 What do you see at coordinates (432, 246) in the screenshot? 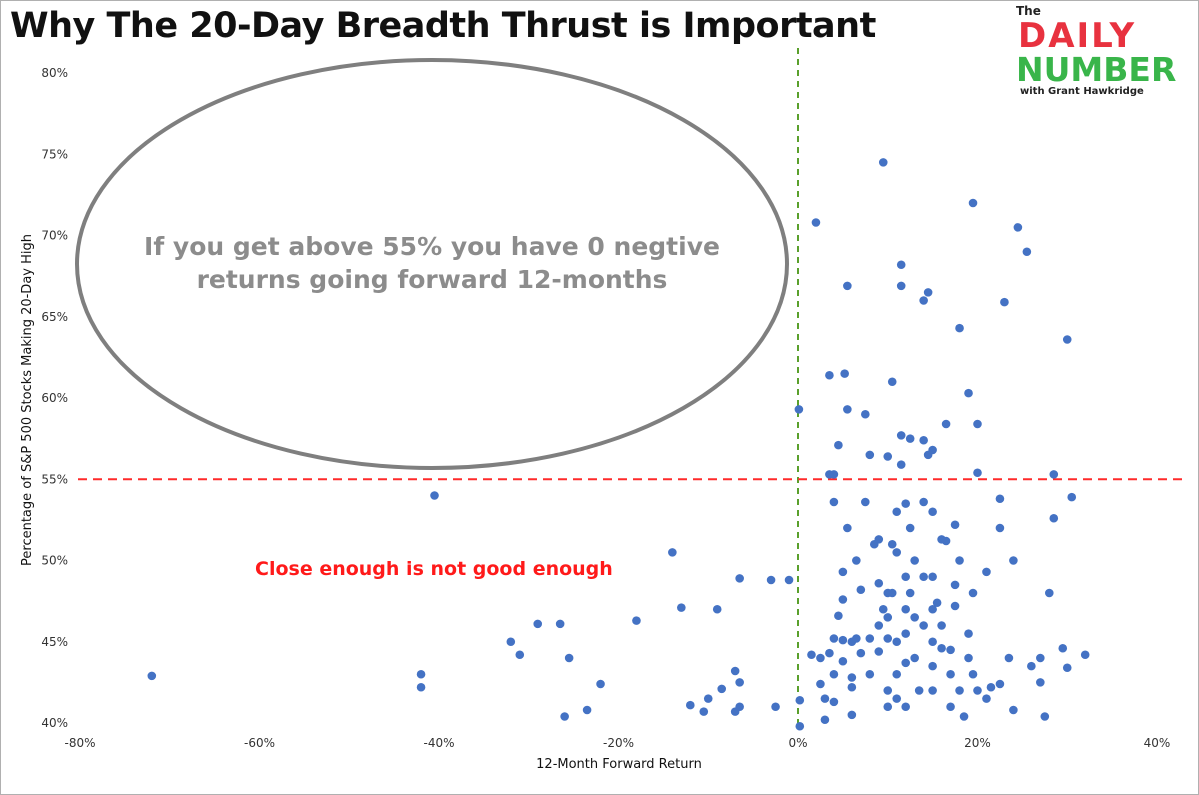
I see `ellipse-annotation-line-1: If you get above 55% you have 0 negtive` at bounding box center [432, 246].